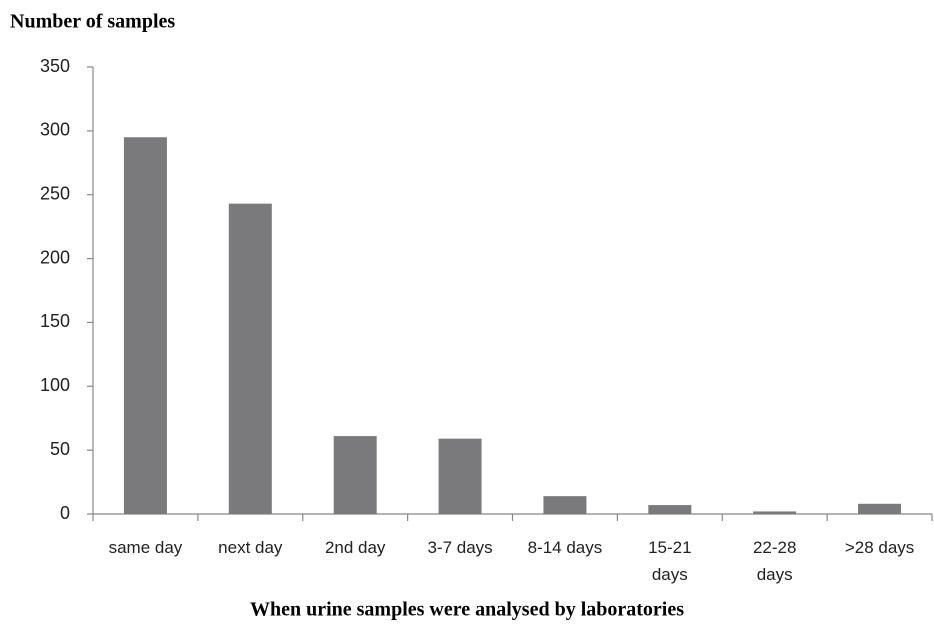 The image size is (934, 637). Describe the element at coordinates (60, 449) in the screenshot. I see `y-tick-label: 50` at that location.